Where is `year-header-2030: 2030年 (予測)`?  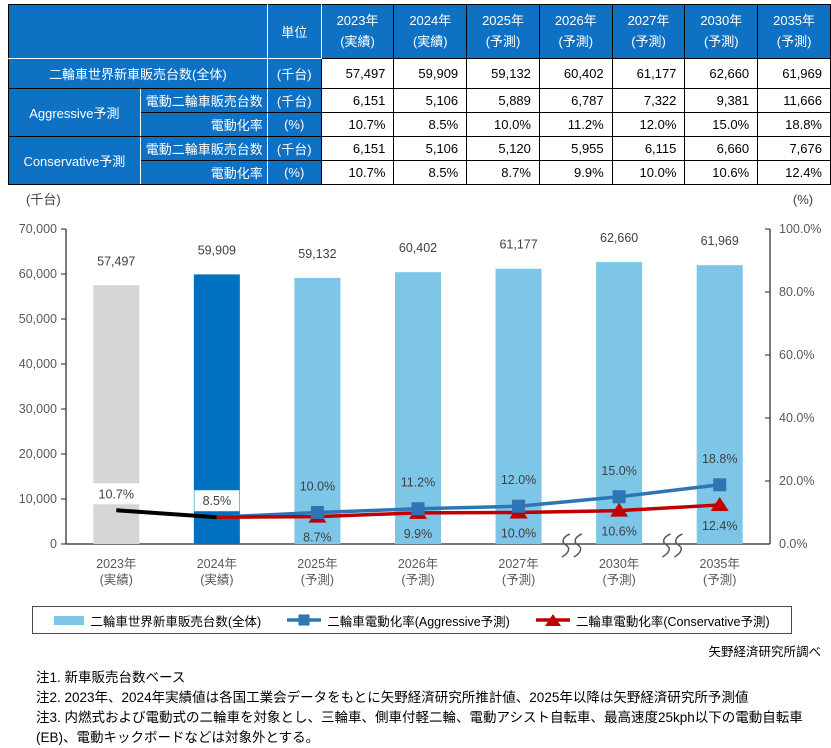 year-header-2030: 2030年 (予測) is located at coordinates (721, 31).